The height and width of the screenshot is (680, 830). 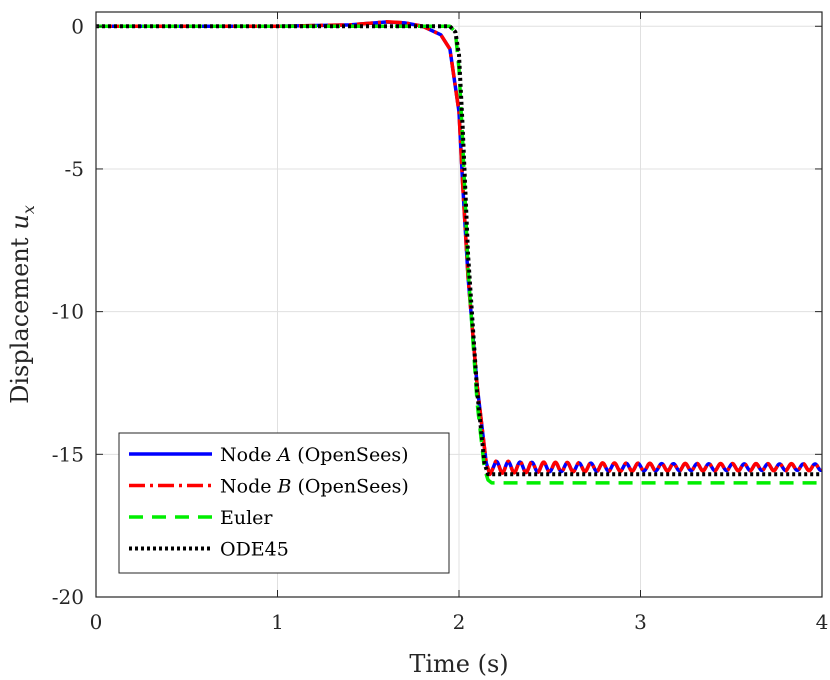 What do you see at coordinates (68, 312) in the screenshot?
I see `y-tick-label: -10` at bounding box center [68, 312].